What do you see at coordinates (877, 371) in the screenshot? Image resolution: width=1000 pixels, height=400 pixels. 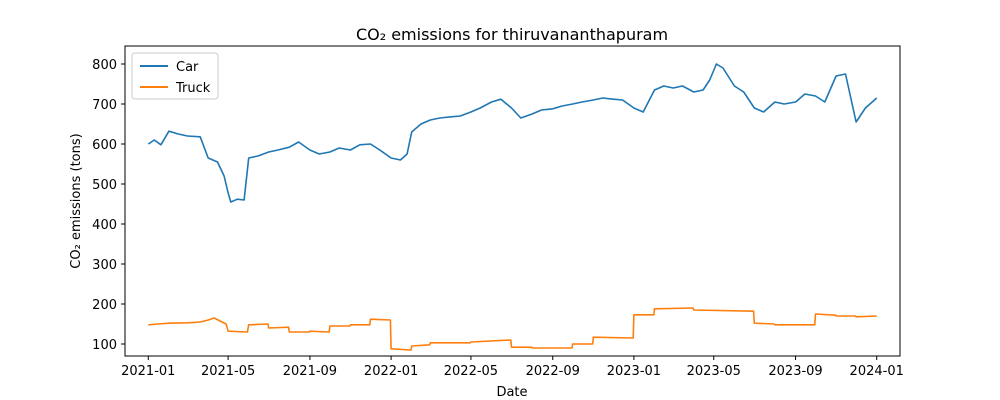 I see `x-tick-label: 2024-01` at bounding box center [877, 371].